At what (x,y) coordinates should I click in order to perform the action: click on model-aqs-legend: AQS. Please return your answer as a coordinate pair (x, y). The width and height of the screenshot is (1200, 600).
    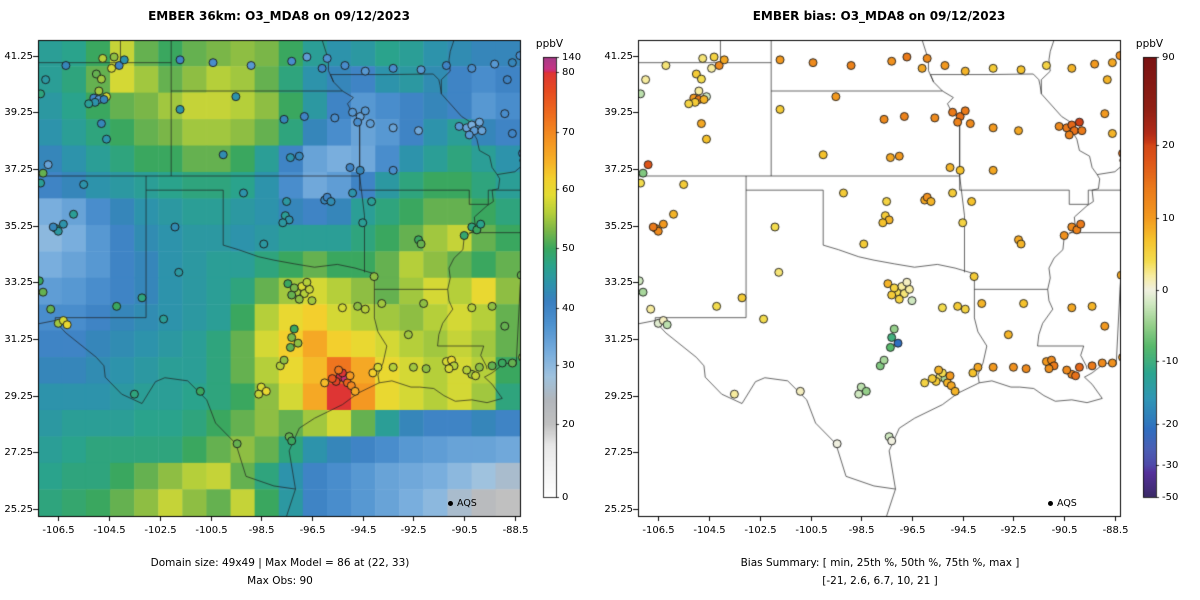
    Looking at the image, I should click on (462, 503).